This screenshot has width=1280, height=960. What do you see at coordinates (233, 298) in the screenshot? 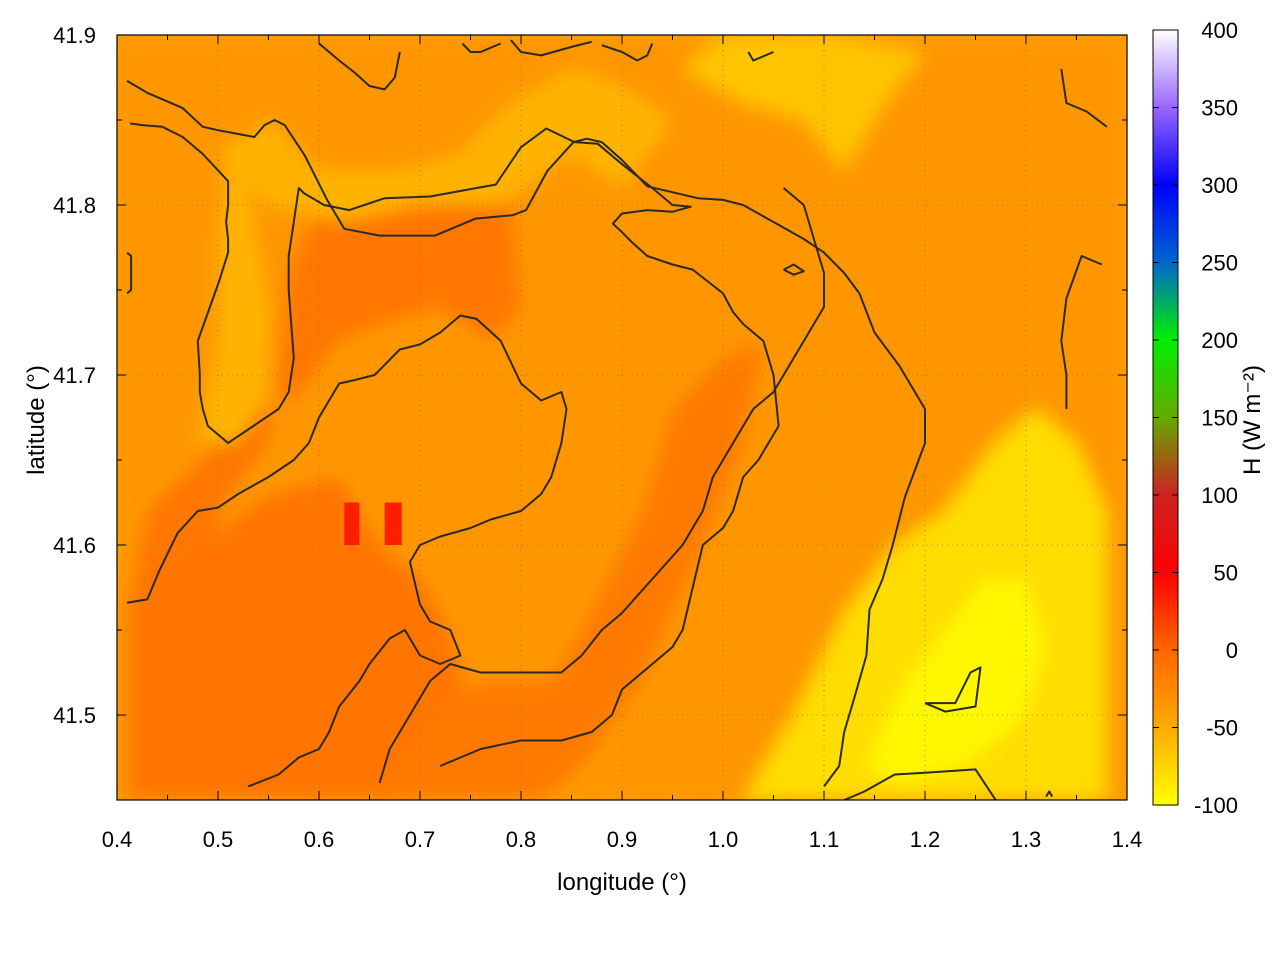
I see `field-northwest-strip` at bounding box center [233, 298].